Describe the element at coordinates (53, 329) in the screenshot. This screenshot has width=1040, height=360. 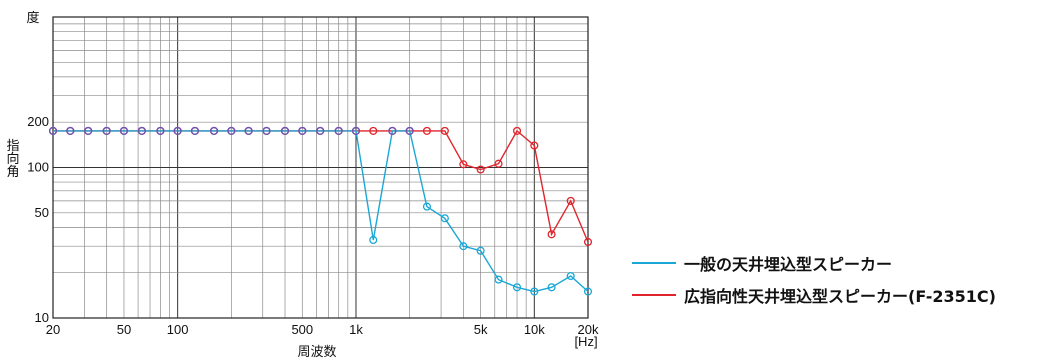
I see `x-tick-label: 20` at that location.